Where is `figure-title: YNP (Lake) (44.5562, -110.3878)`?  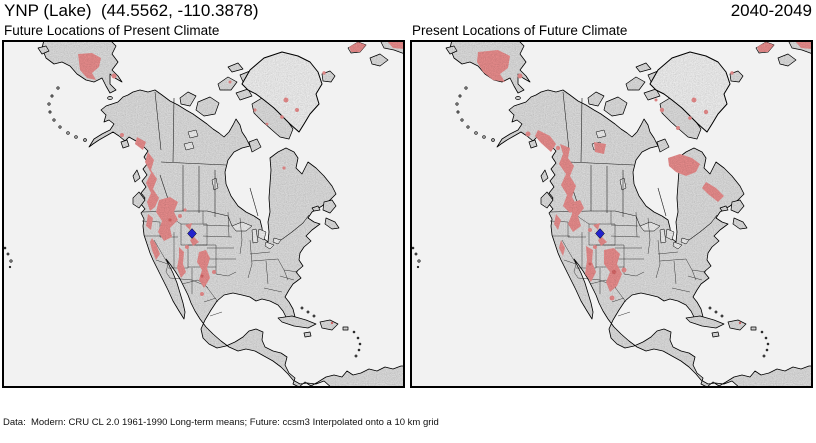
figure-title: YNP (Lake) (44.5562, -110.3878) is located at coordinates (131, 10).